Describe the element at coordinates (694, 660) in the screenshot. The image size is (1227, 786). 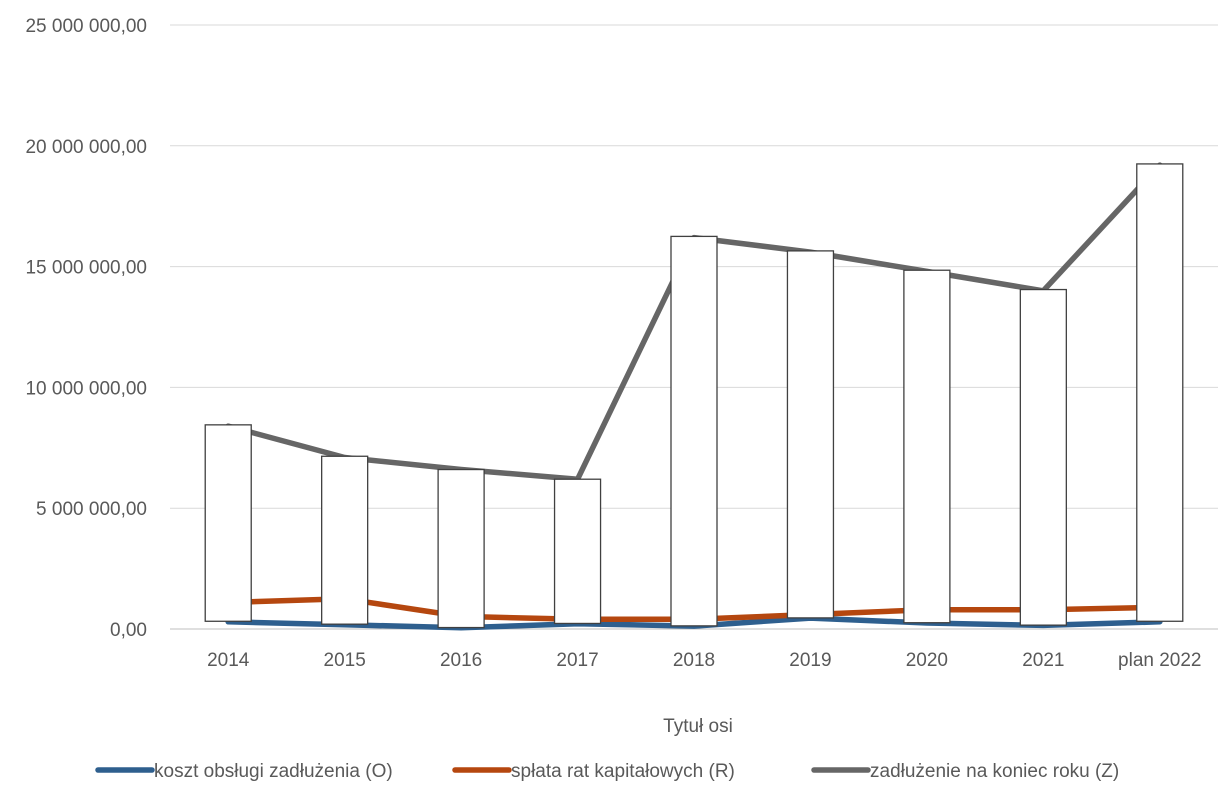
I see `x-tick-label: 2018` at that location.